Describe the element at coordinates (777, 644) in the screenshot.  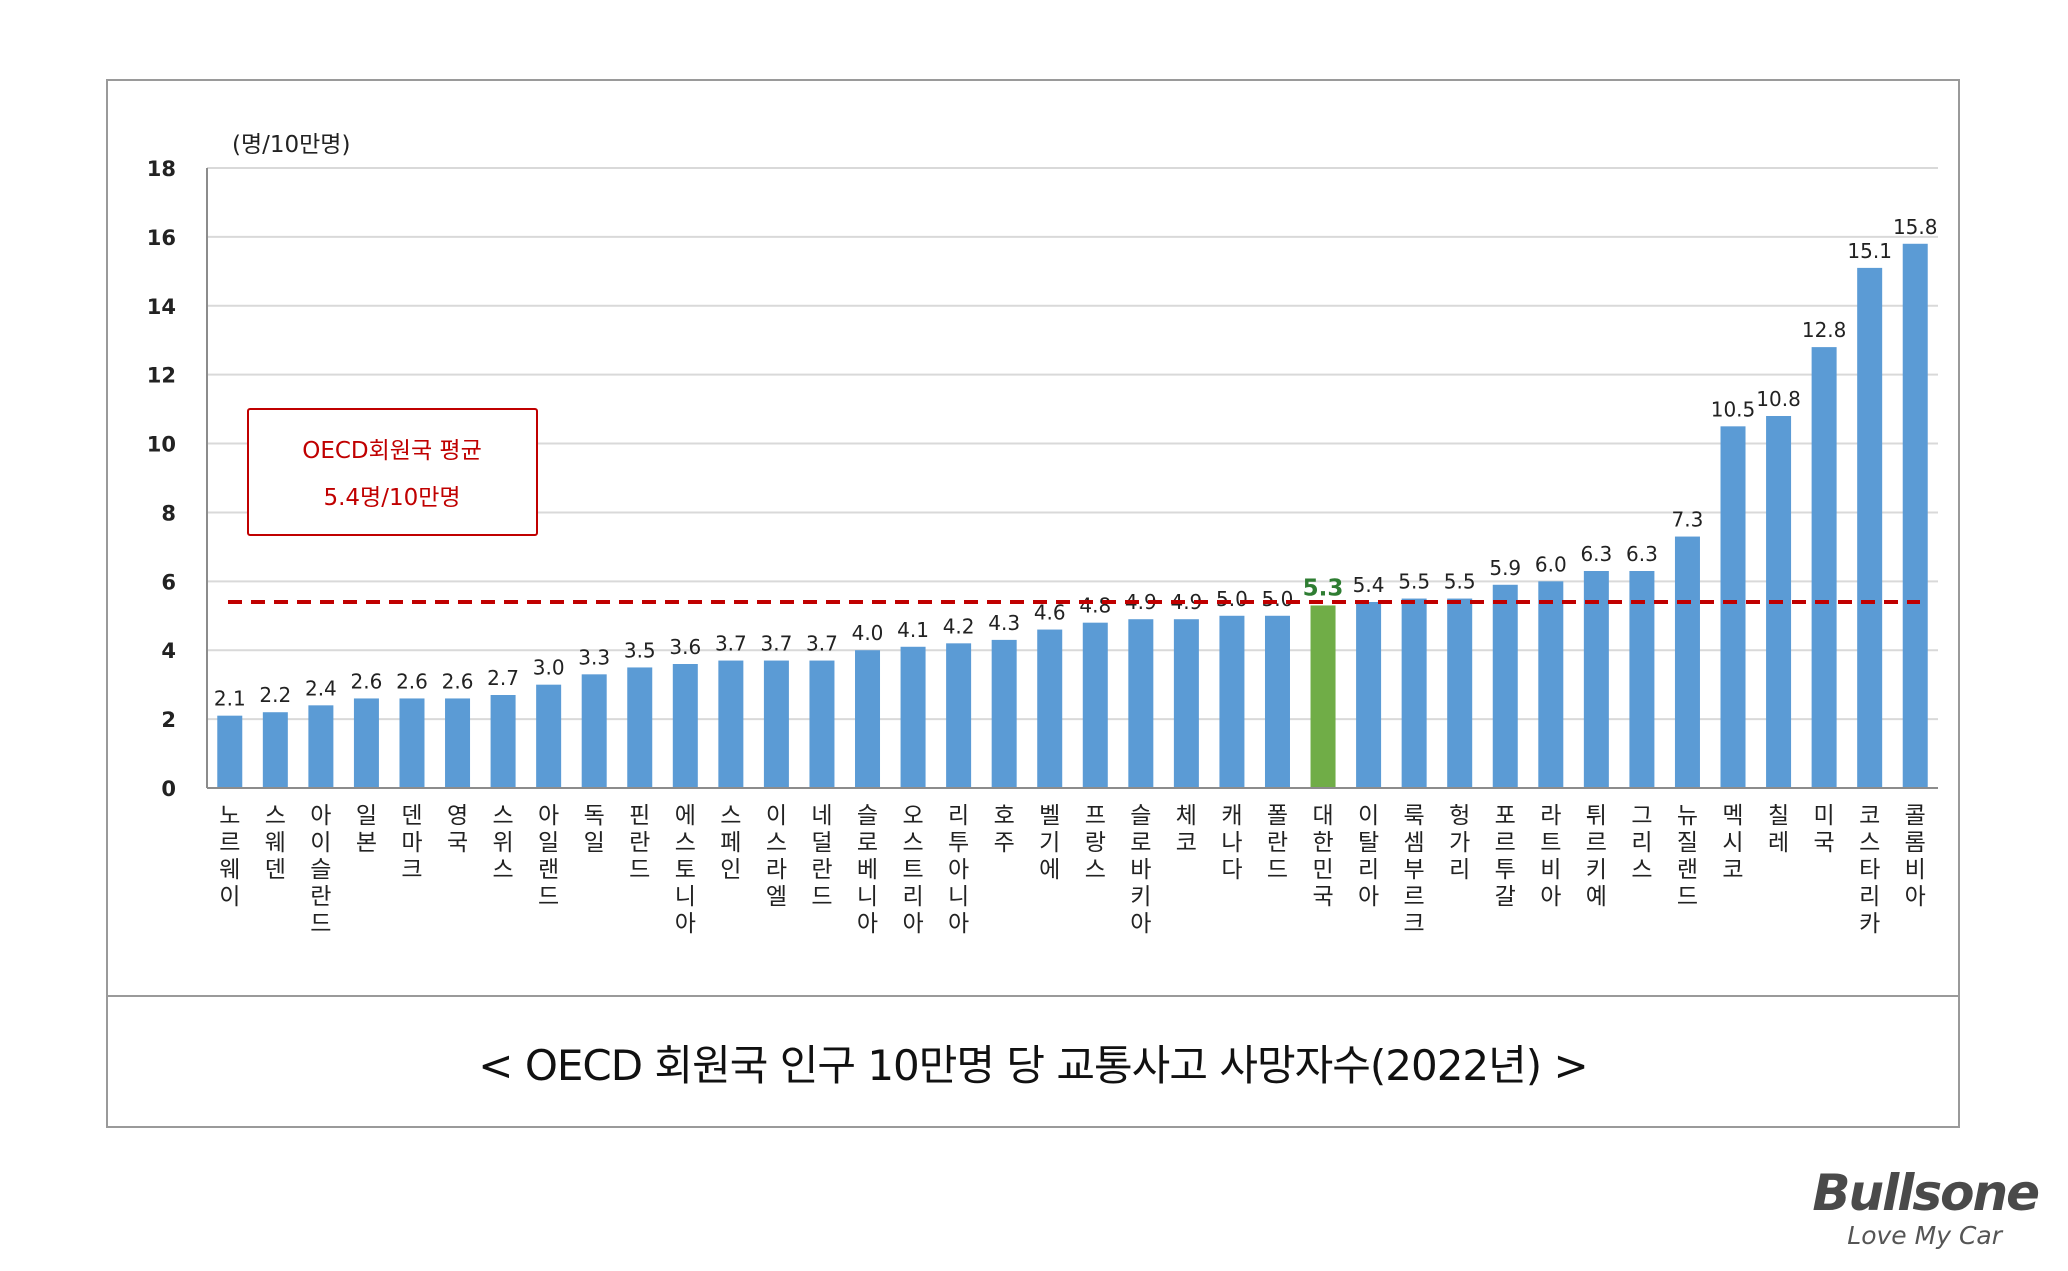
I see `value-label-13: 3.7` at that location.